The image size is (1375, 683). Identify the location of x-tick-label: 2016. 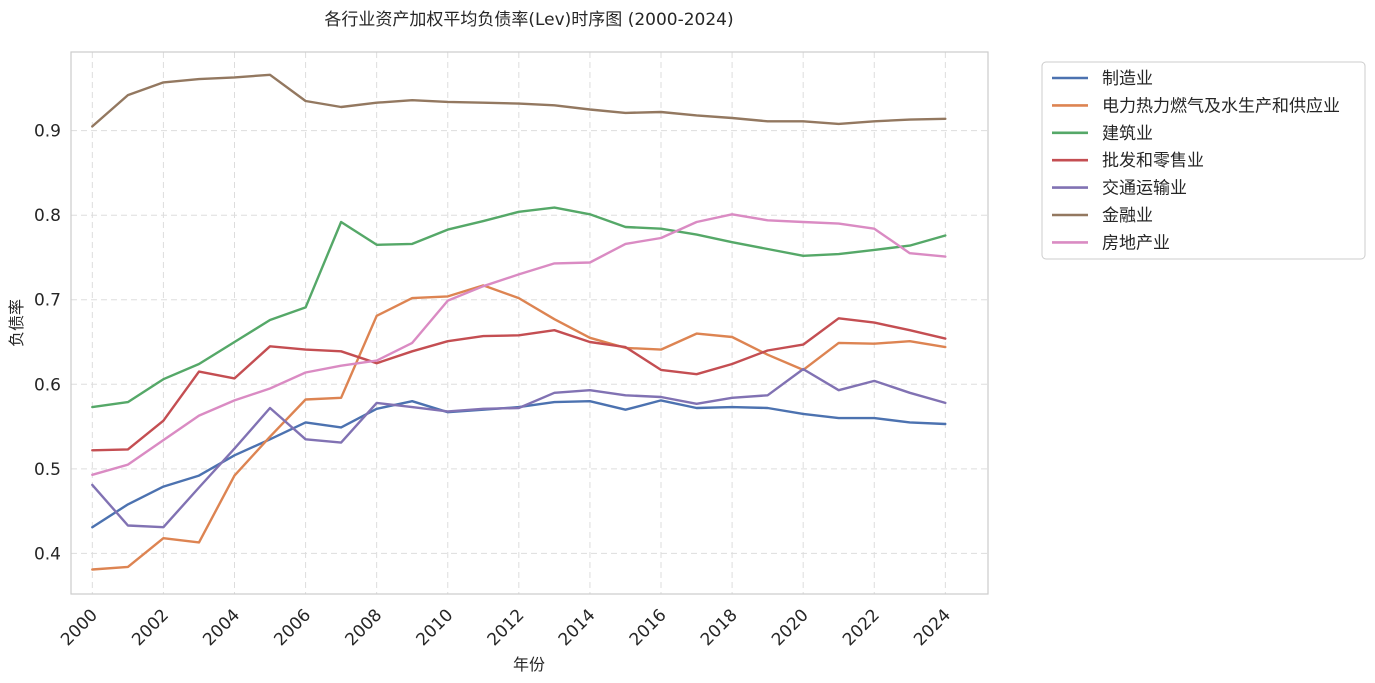
(648, 627).